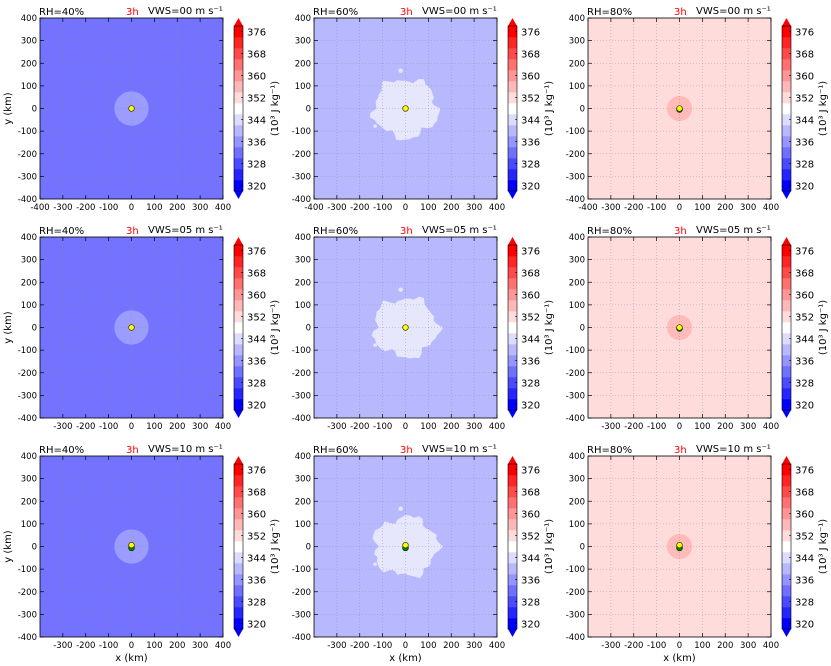  What do you see at coordinates (238, 460) in the screenshot?
I see `colorbar-extend-top` at bounding box center [238, 460].